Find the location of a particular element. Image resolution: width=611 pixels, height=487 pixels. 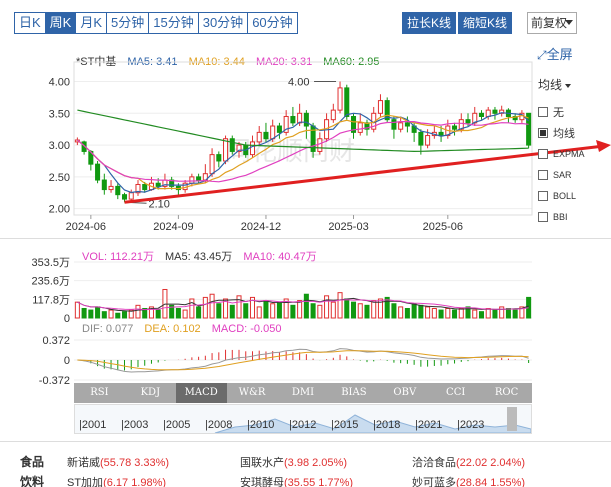

tab-kdj: KDJ is located at coordinates (150, 392).